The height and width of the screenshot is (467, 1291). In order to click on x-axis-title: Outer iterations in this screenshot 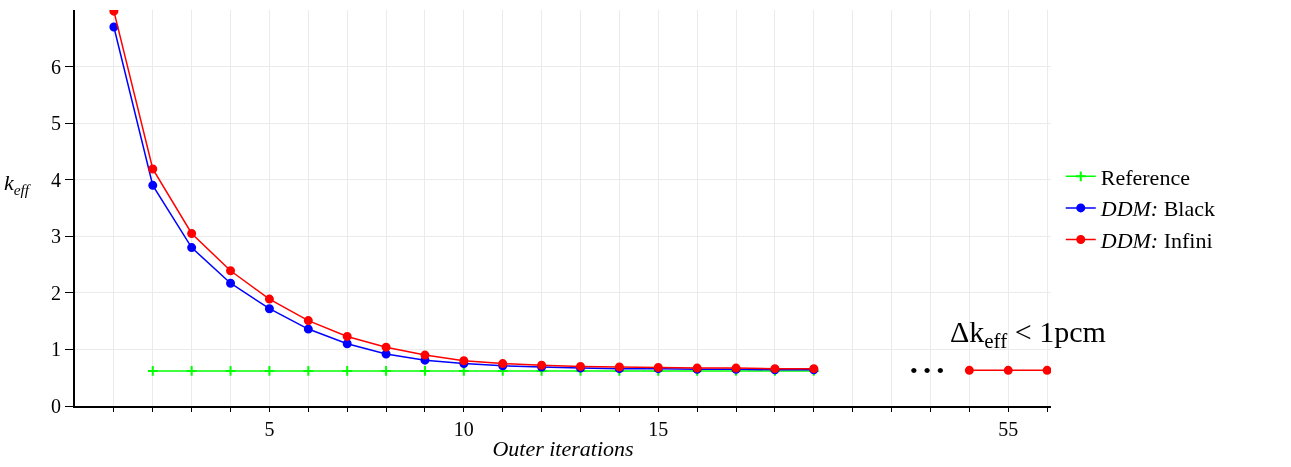, I will do `click(563, 449)`.